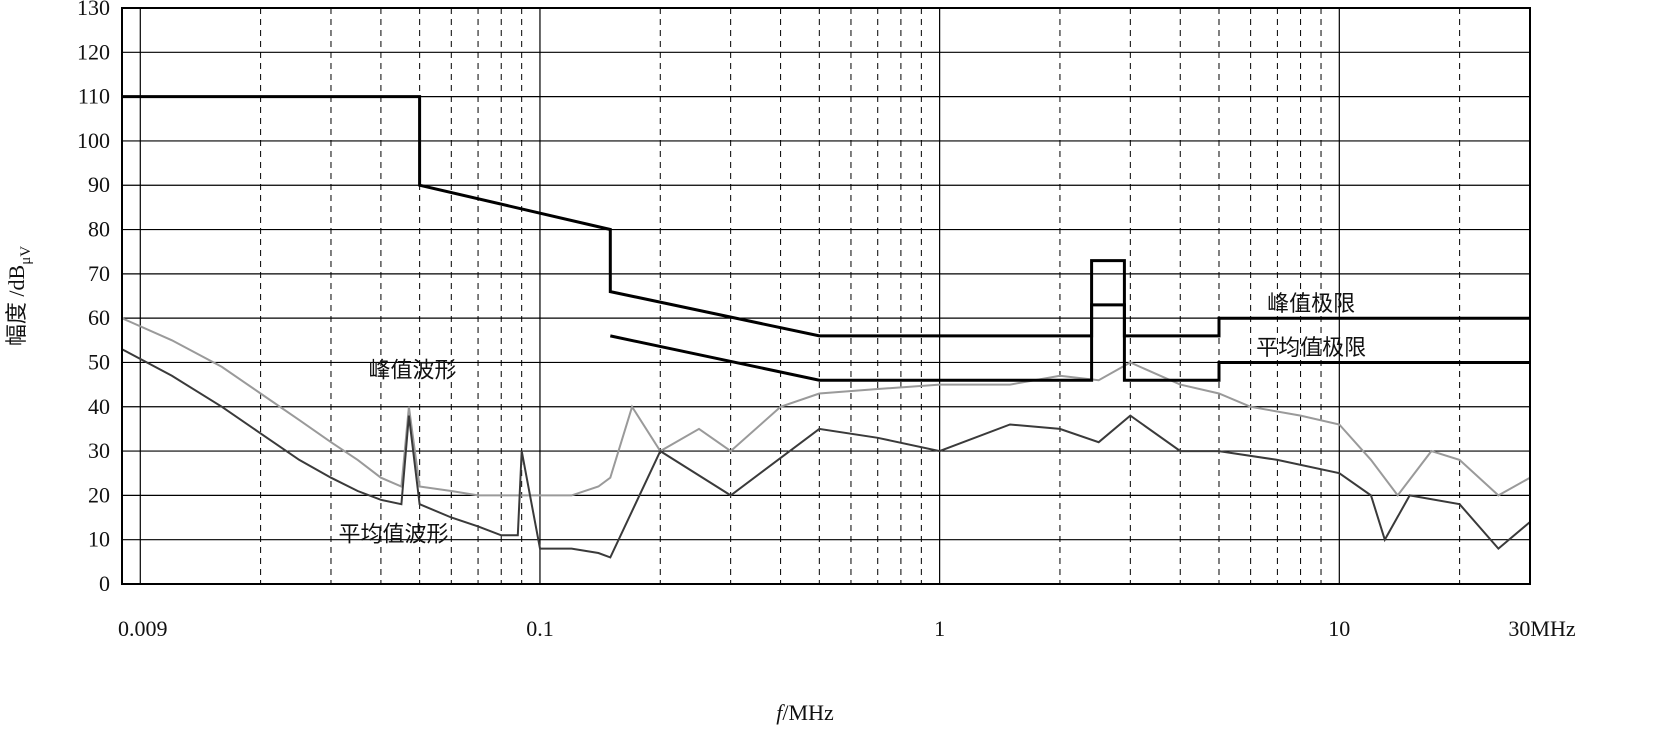  Describe the element at coordinates (99, 317) in the screenshot. I see `y-tick-label: 60` at that location.